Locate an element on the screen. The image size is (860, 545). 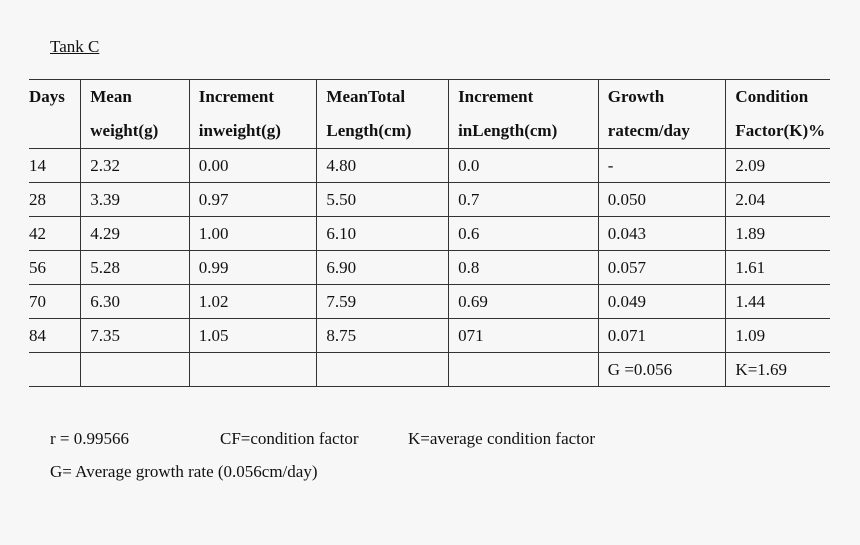
correlation-note: r = 0.99566 is located at coordinates (89, 438).